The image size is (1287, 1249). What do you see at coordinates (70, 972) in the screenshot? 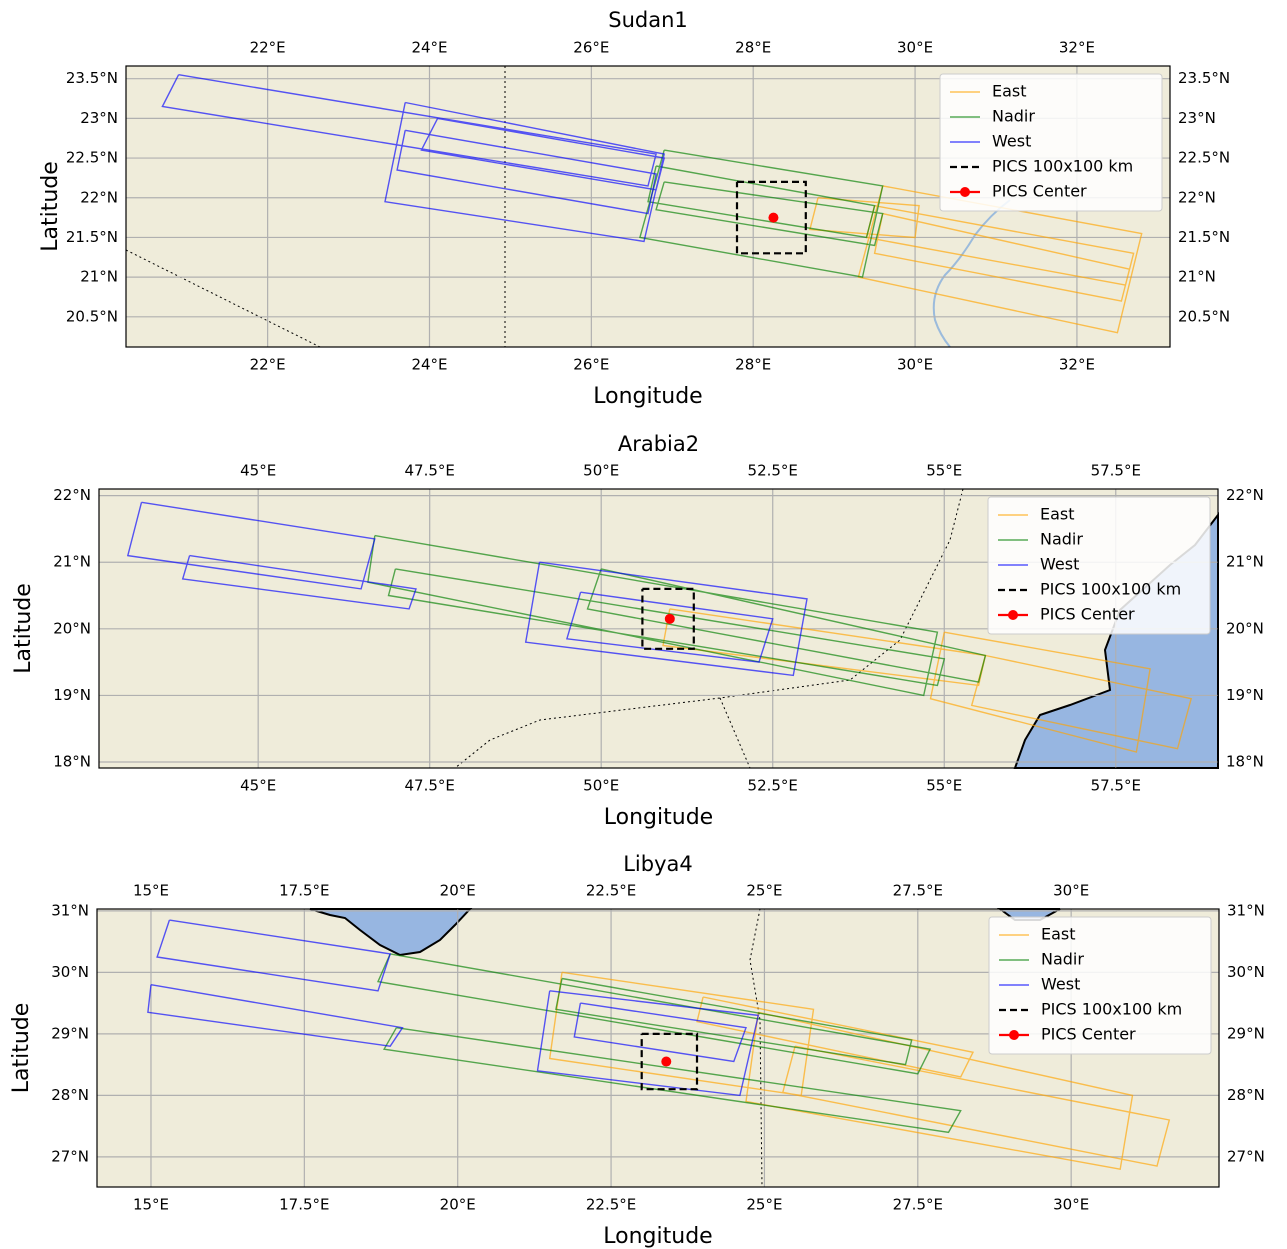
I see `y-tick-label: 30°N` at bounding box center [70, 972].